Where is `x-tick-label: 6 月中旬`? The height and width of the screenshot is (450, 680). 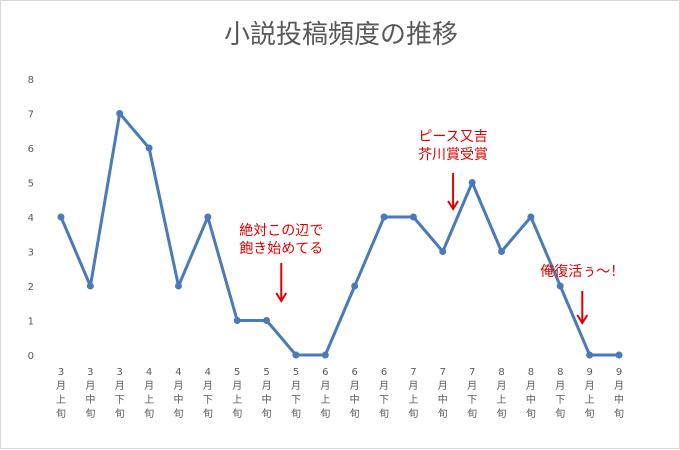
x-tick-label: 6 月中旬 is located at coordinates (355, 393).